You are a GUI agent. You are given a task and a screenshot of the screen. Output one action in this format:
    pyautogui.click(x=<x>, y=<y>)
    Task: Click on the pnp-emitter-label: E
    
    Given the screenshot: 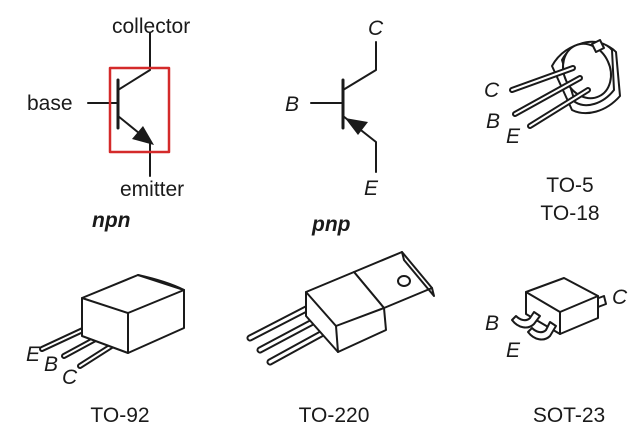 What is the action you would take?
    pyautogui.click(x=371, y=188)
    